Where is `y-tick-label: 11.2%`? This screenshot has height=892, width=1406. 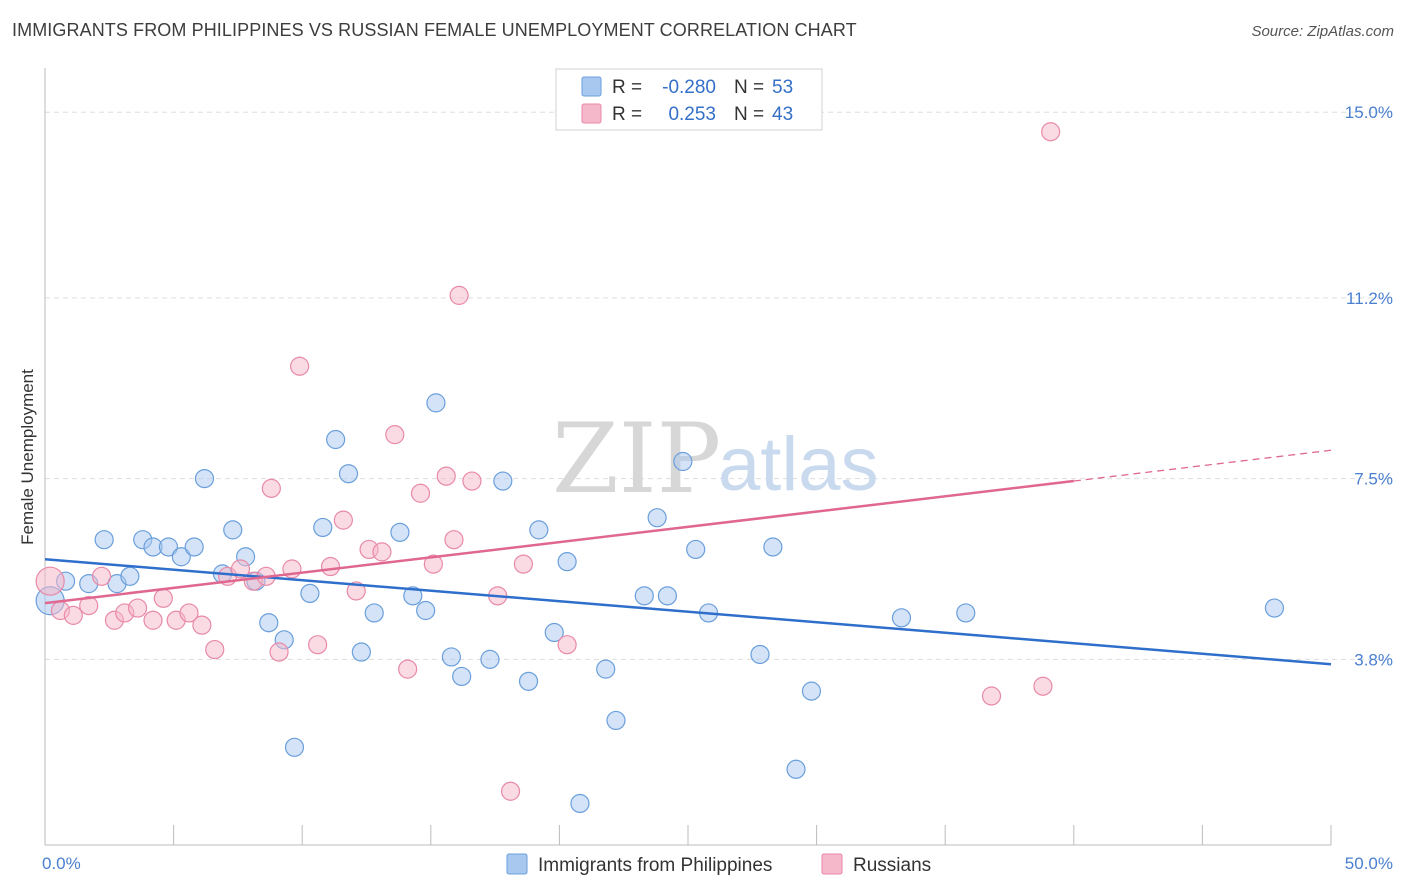 y-tick-label: 11.2% is located at coordinates (1369, 298).